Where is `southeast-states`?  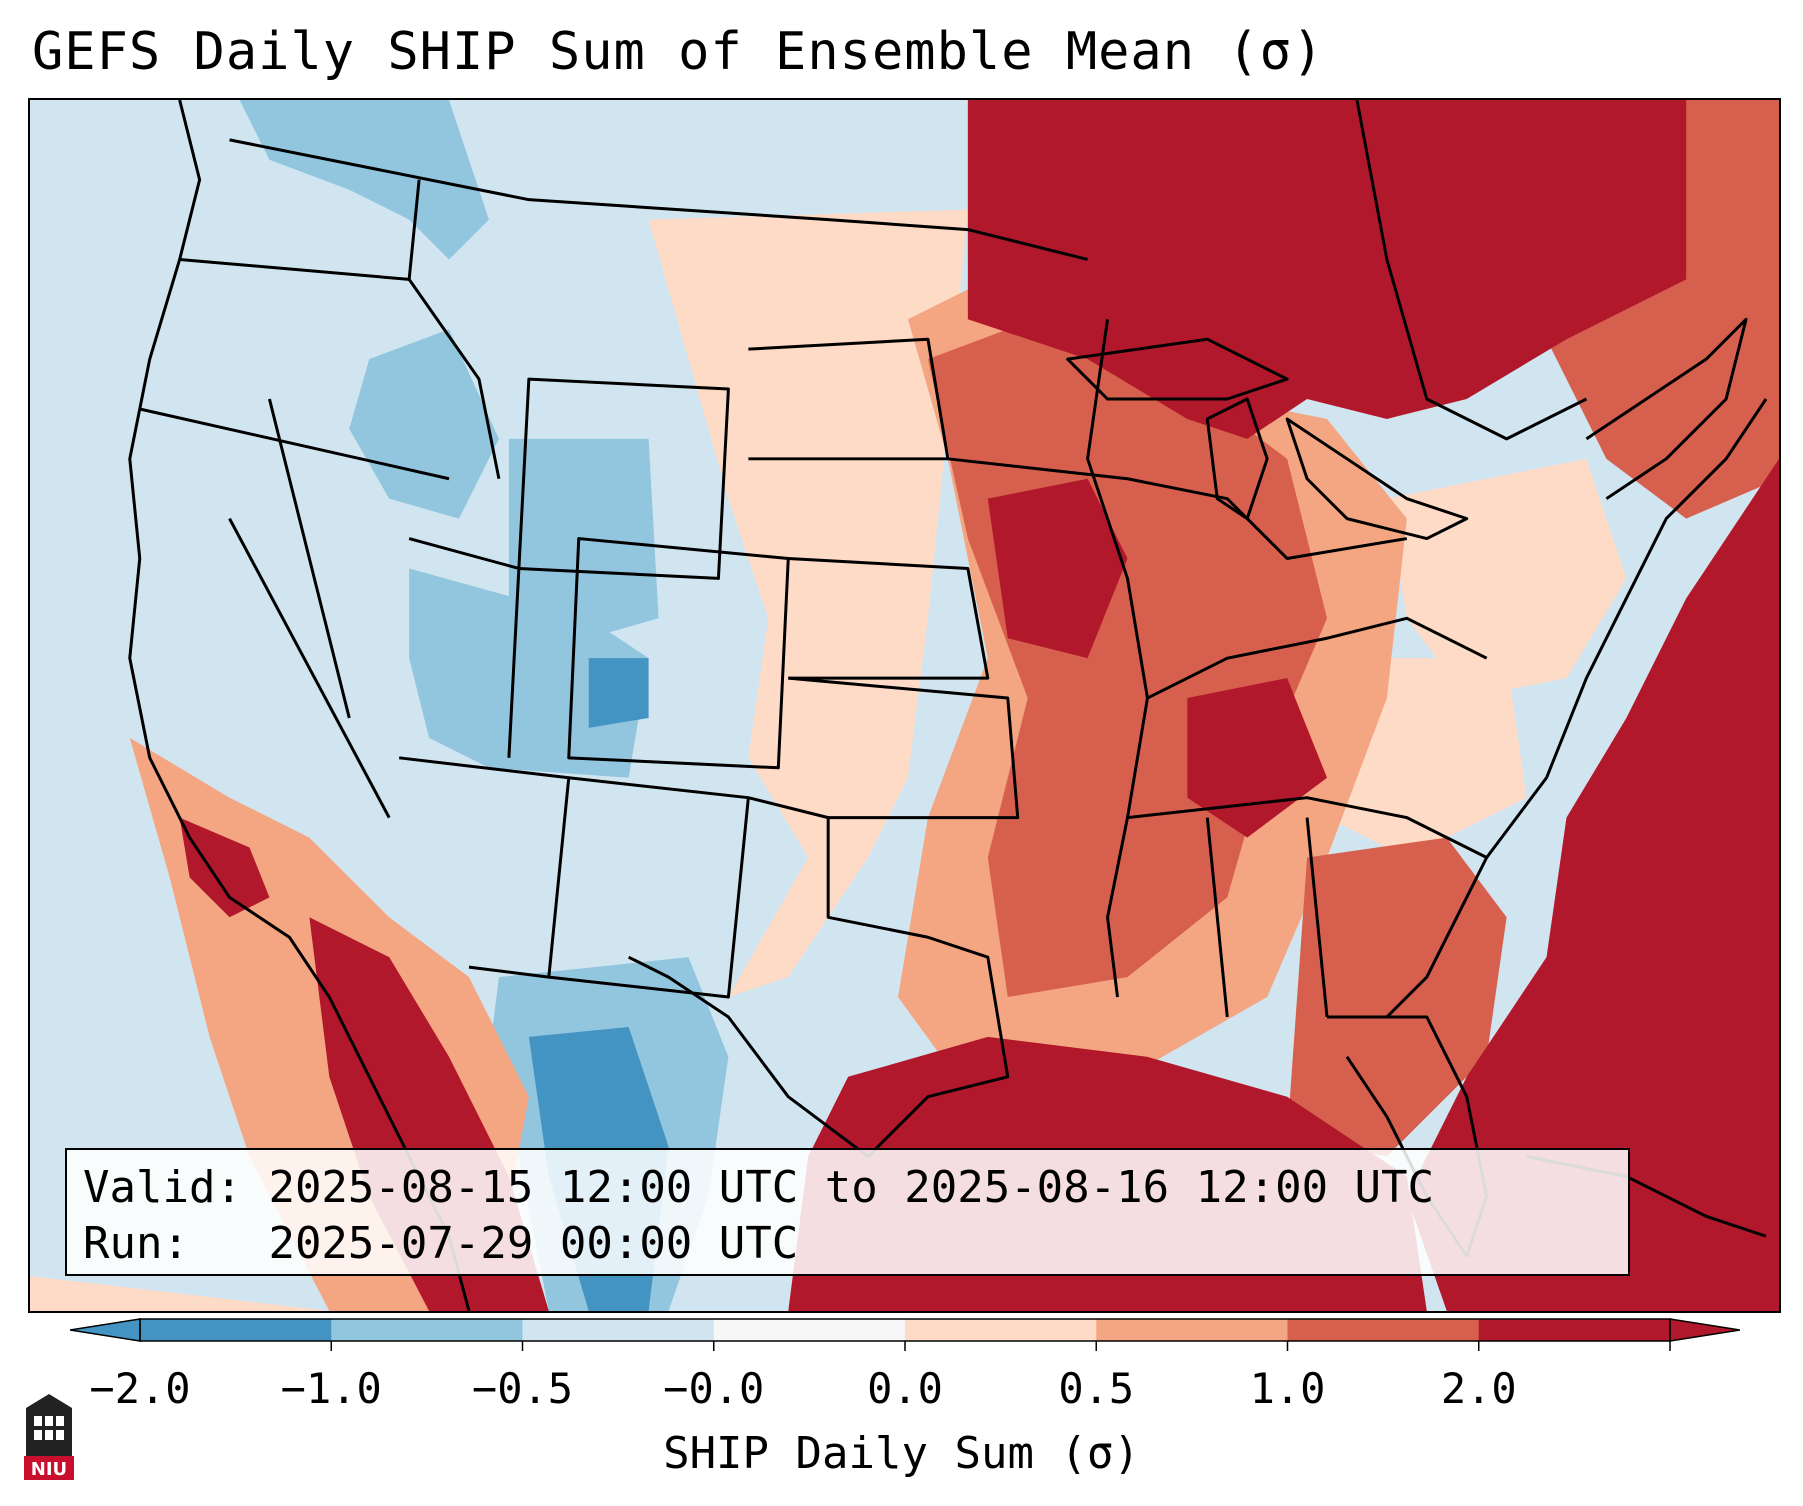 southeast-states is located at coordinates (1308, 907).